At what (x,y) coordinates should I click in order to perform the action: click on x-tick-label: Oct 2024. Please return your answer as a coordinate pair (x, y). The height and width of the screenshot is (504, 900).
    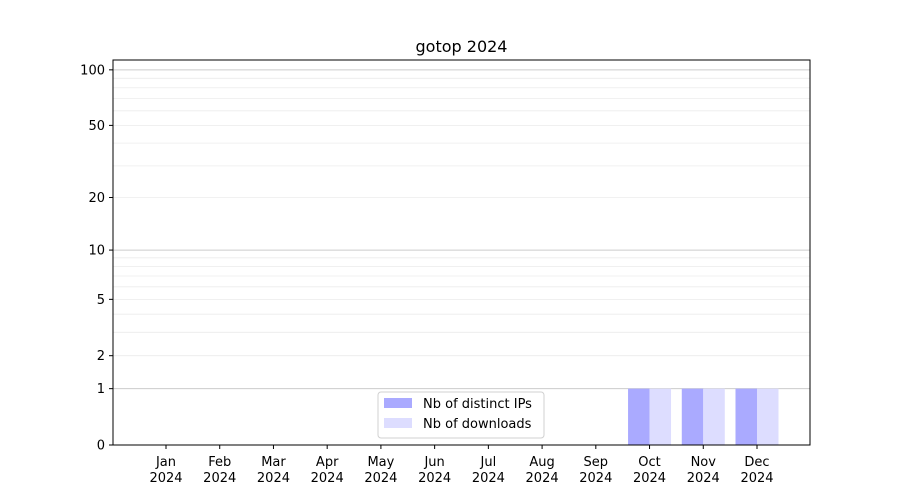
    Looking at the image, I should click on (649, 470).